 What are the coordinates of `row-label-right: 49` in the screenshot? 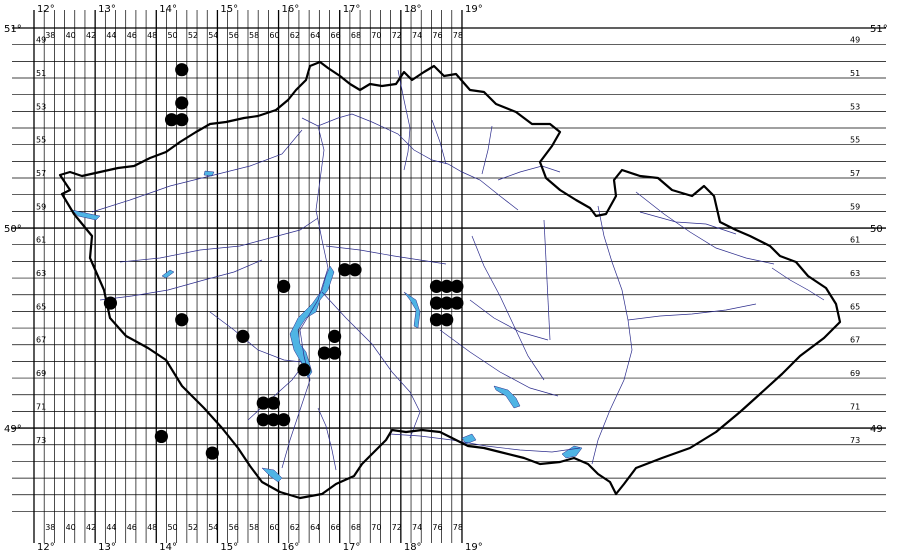 It's located at (855, 40).